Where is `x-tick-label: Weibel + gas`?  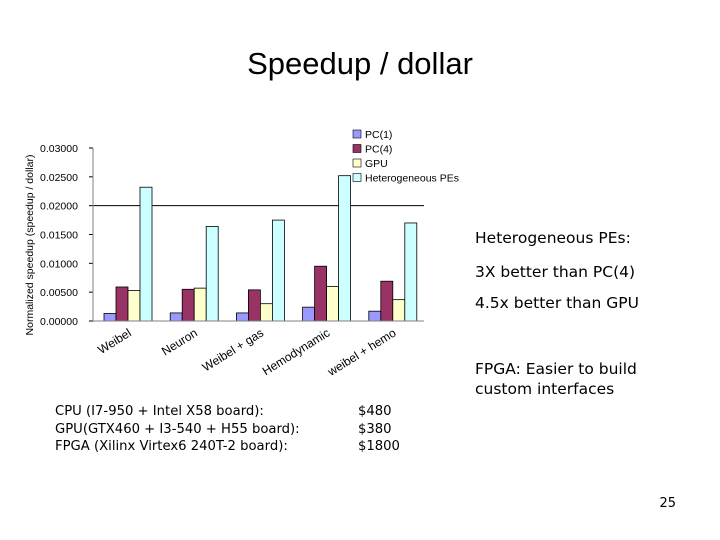 x-tick-label: Weibel + gas is located at coordinates (233, 350).